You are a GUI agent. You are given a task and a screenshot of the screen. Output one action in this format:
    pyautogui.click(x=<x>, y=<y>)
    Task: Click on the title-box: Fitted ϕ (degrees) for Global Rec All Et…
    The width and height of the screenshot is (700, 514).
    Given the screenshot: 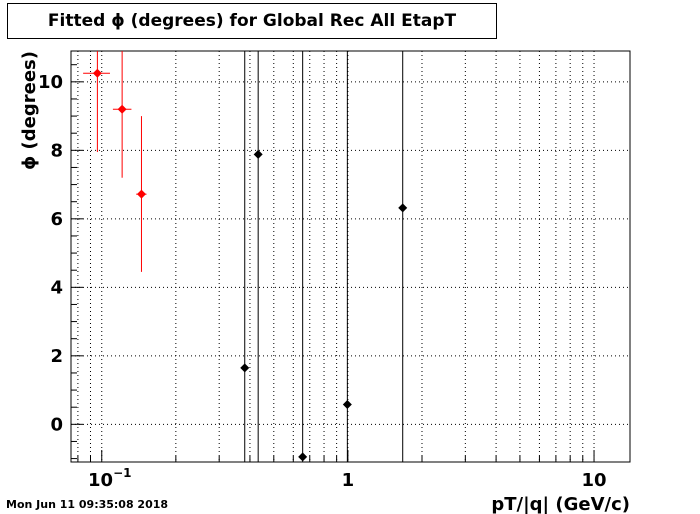 What is the action you would take?
    pyautogui.click(x=252, y=21)
    